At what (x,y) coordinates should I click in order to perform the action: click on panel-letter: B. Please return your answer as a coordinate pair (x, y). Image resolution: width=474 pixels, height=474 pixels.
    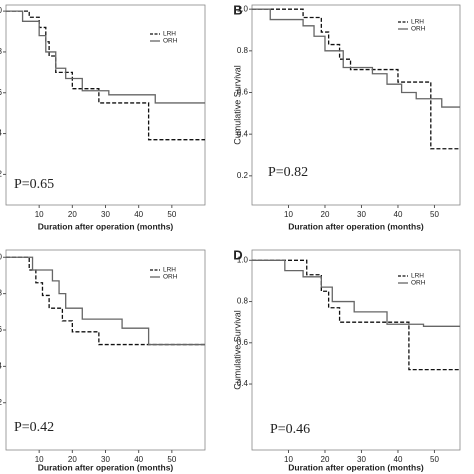
    Looking at the image, I should click on (237, 9).